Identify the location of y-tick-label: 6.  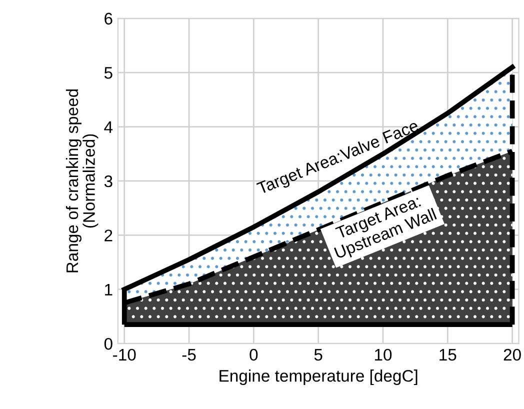
(108, 18).